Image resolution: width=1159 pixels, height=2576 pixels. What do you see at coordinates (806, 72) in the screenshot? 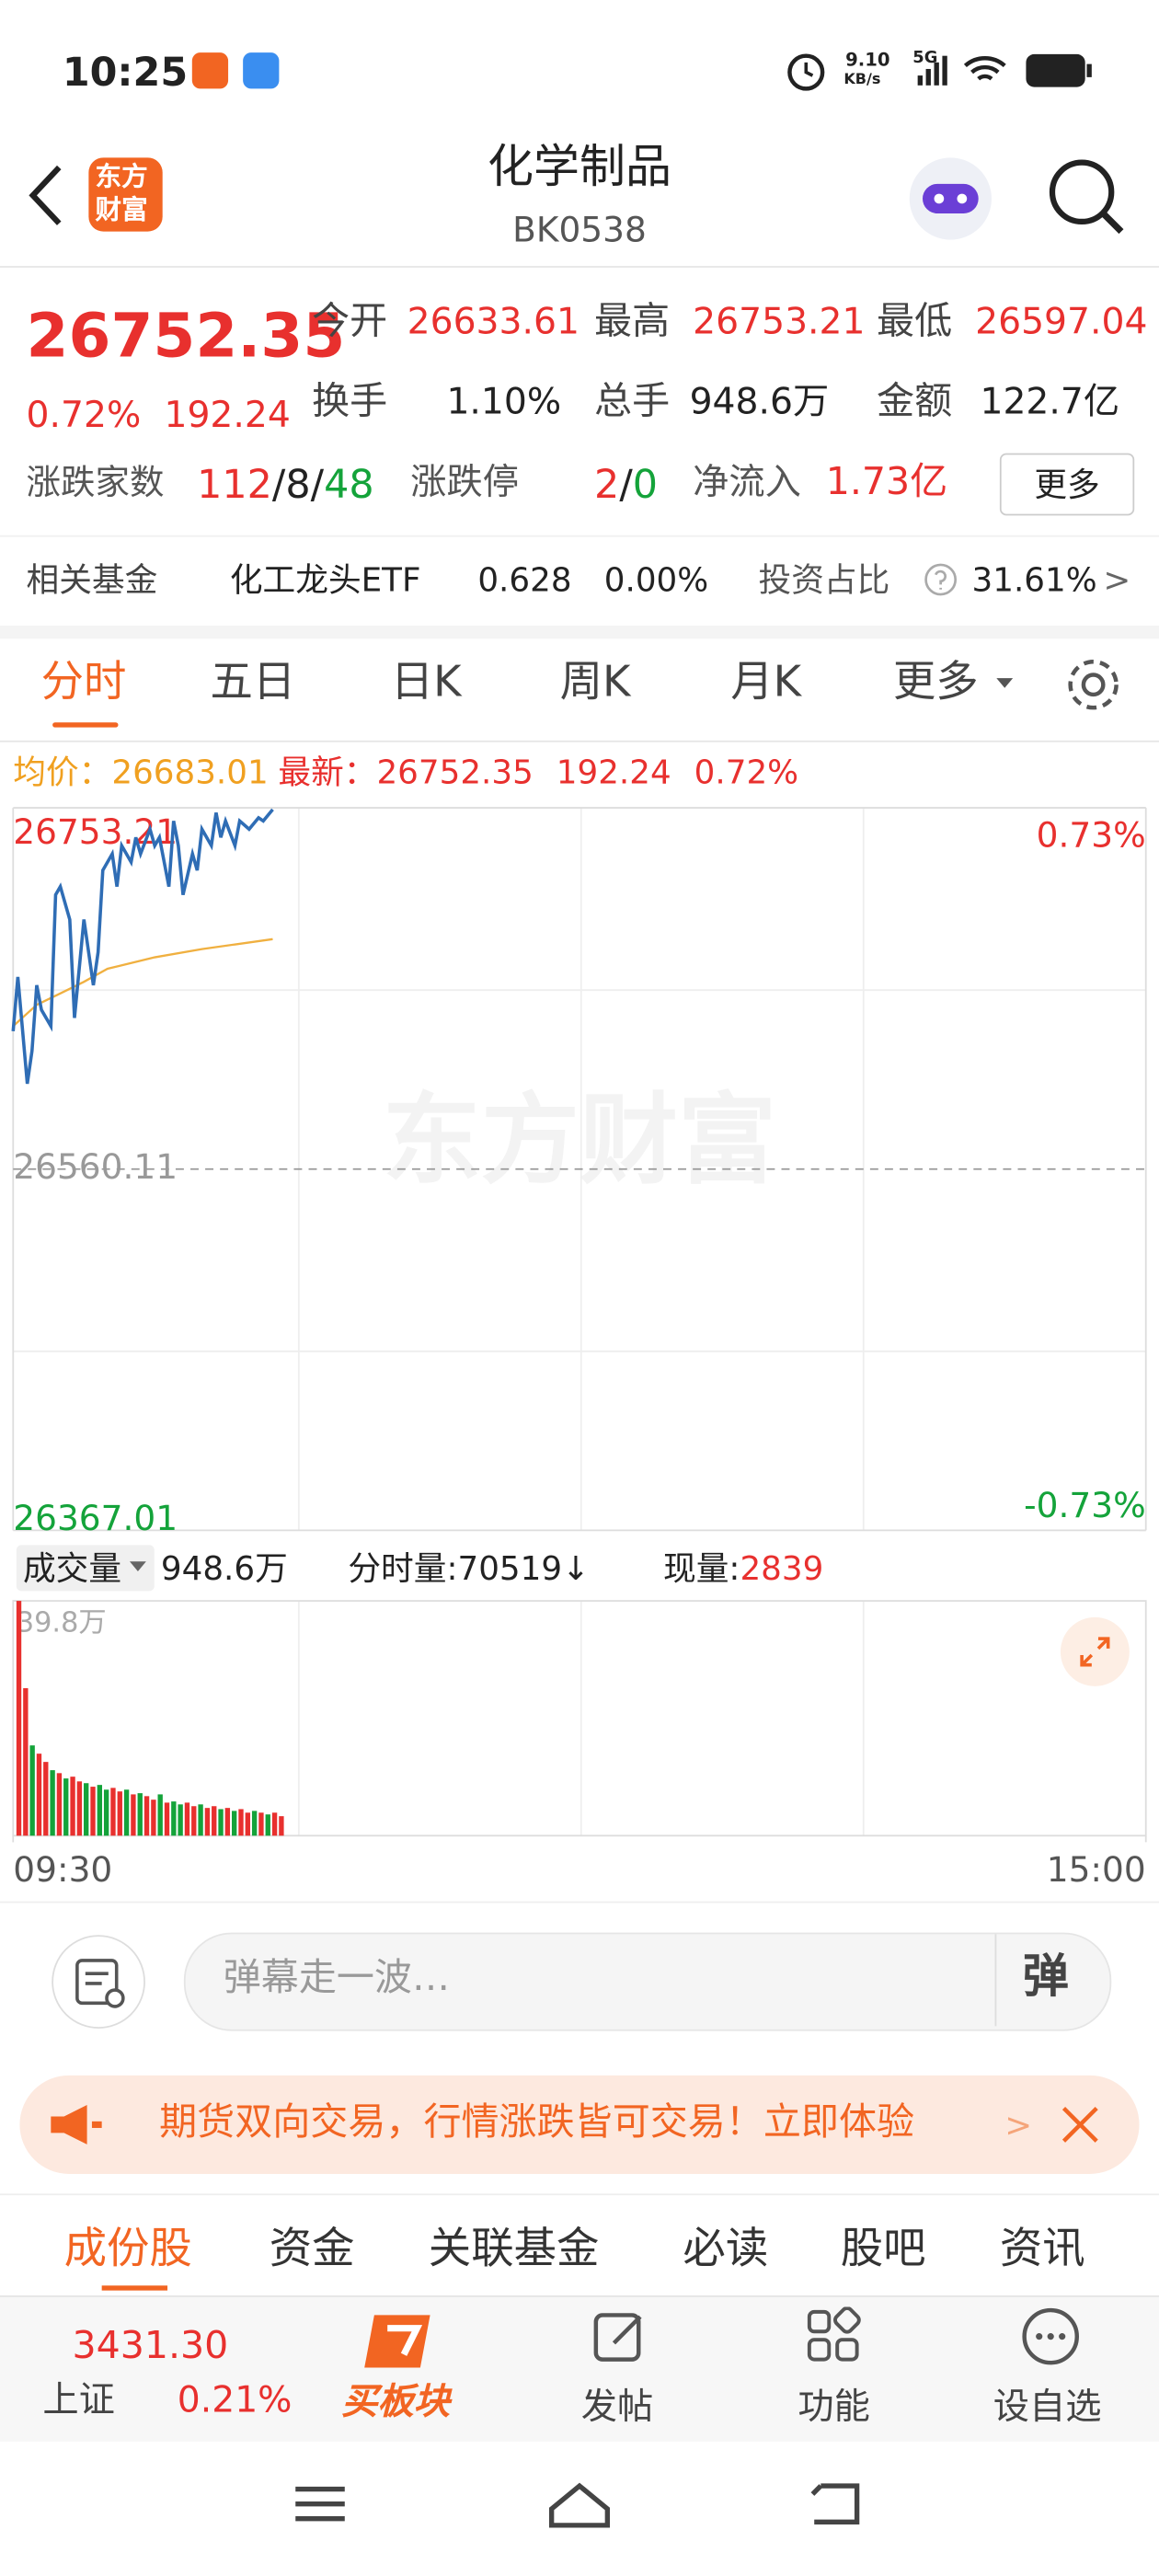
I see `alarm-icon` at bounding box center [806, 72].